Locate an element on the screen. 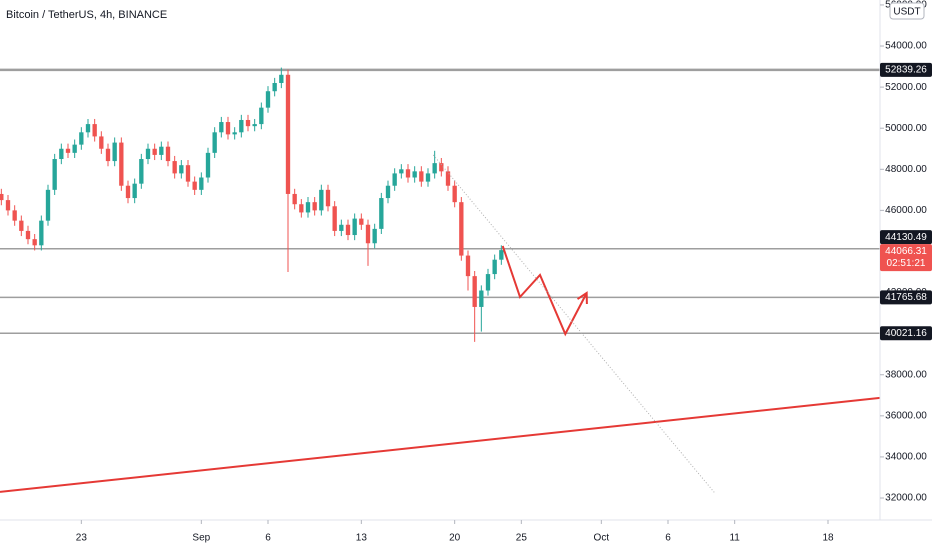  x-tick-label: 18 is located at coordinates (828, 538).